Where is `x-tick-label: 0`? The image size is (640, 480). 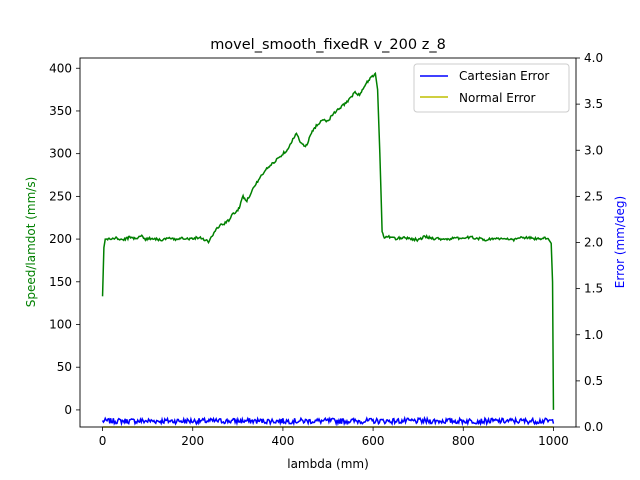
x-tick-label: 0 is located at coordinates (103, 441).